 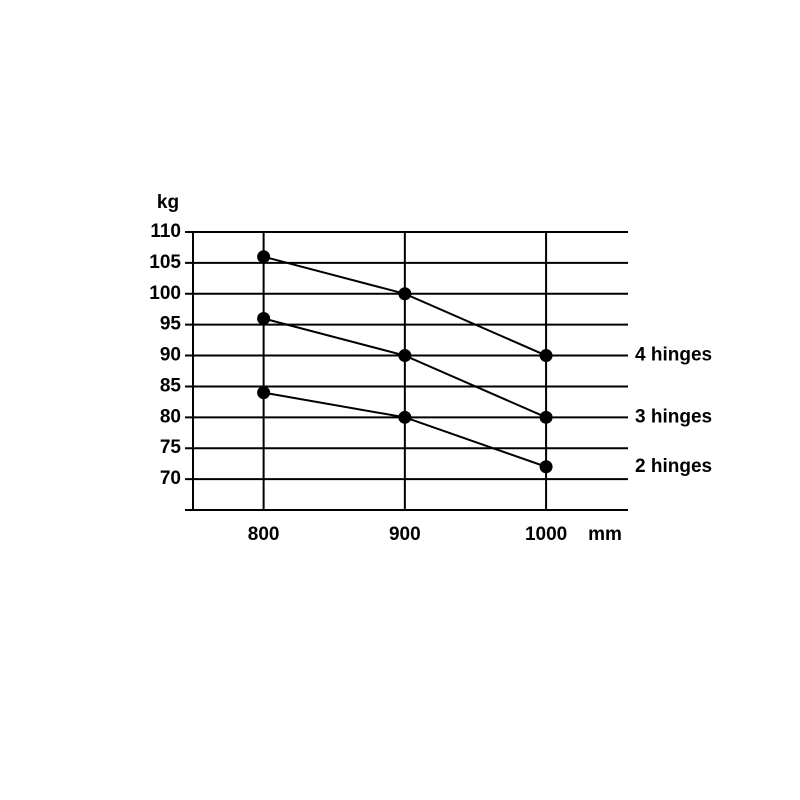 I want to click on y-tick-label: 85, so click(x=171, y=385).